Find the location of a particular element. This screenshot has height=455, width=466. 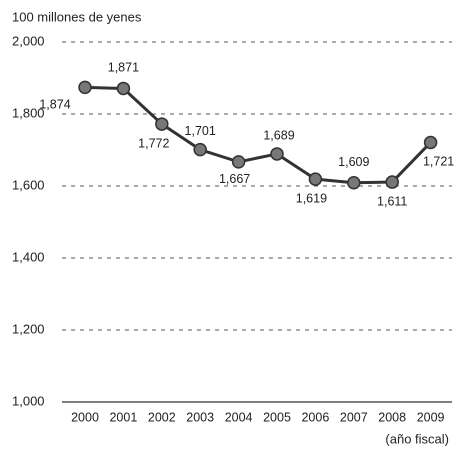

data-label: 1,874 is located at coordinates (54, 105).